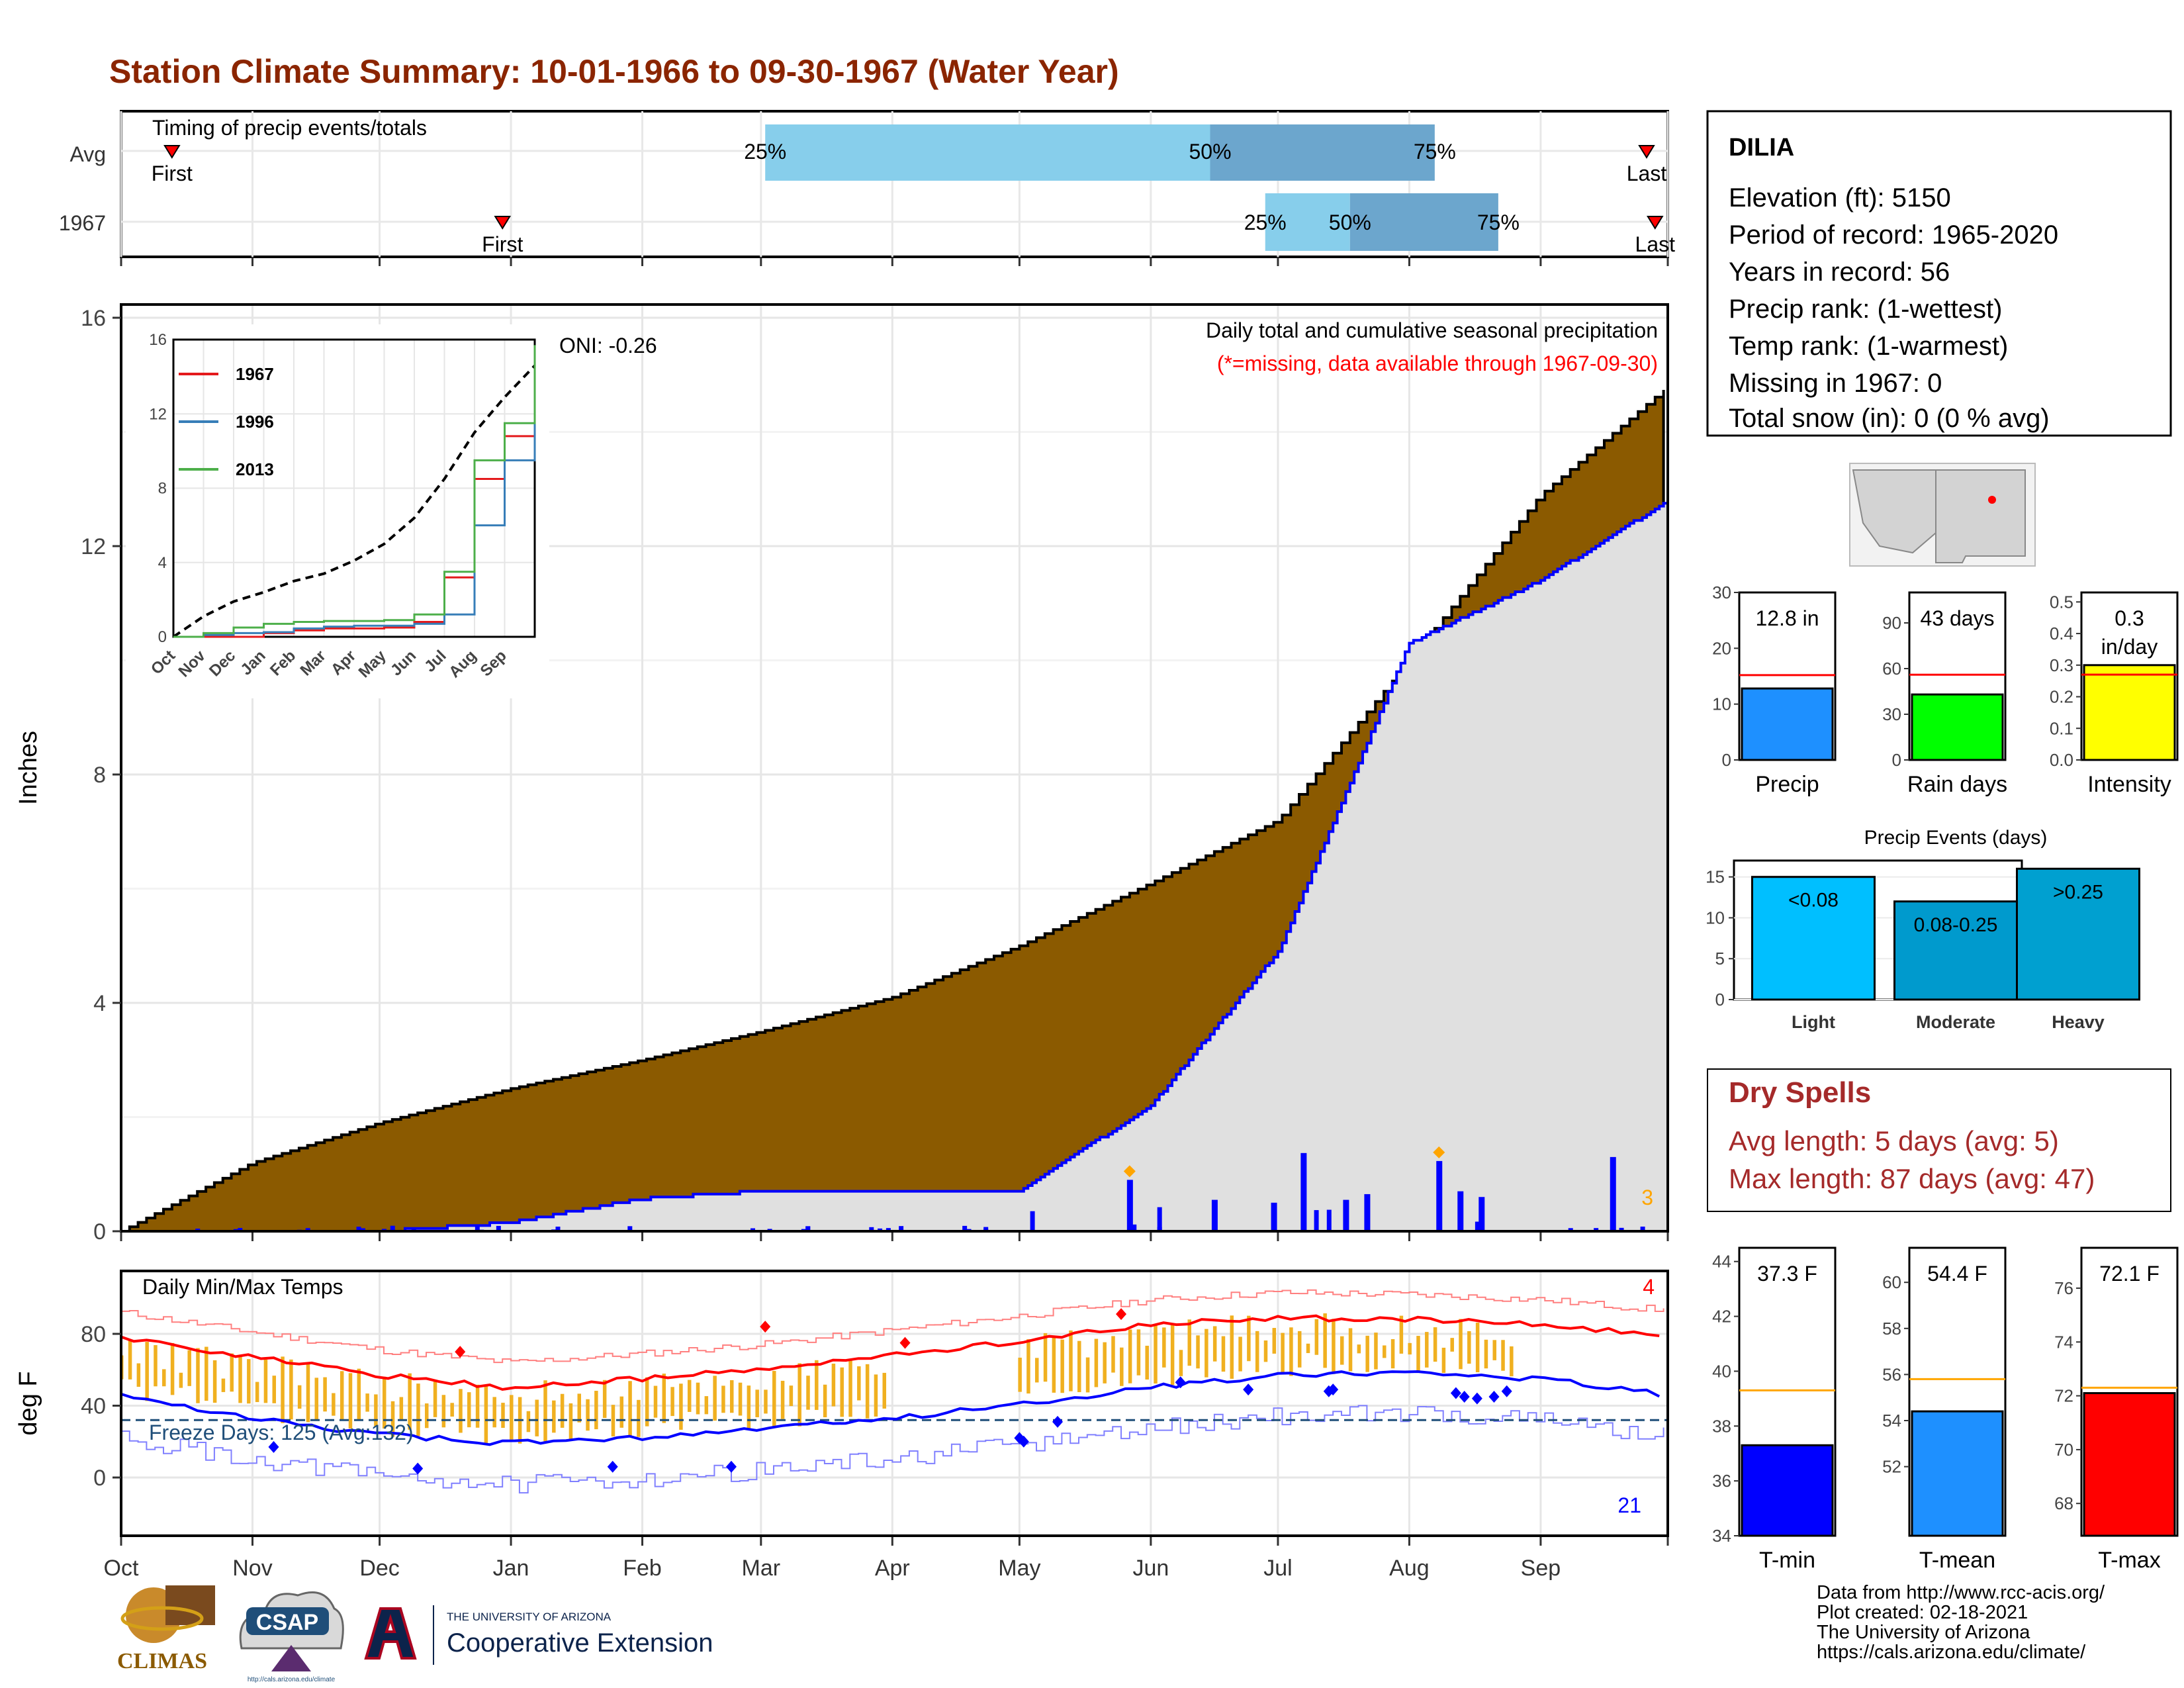 This screenshot has width=2184, height=1688. Describe the element at coordinates (1980, 516) in the screenshot. I see `map-new-mexico` at that location.